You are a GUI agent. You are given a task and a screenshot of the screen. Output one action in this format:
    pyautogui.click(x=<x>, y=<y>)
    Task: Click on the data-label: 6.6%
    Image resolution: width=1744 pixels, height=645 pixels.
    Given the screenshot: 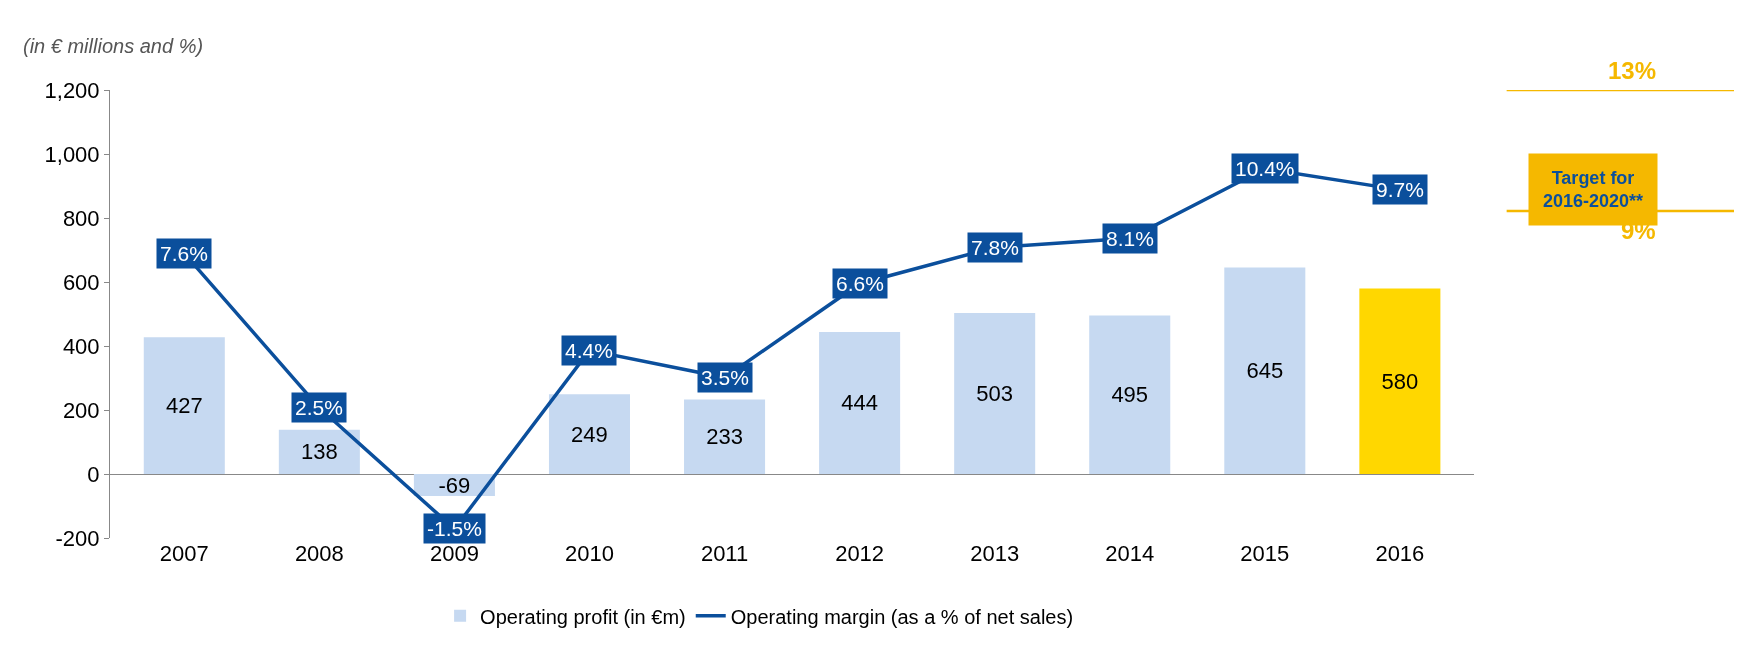 What is the action you would take?
    pyautogui.click(x=860, y=283)
    